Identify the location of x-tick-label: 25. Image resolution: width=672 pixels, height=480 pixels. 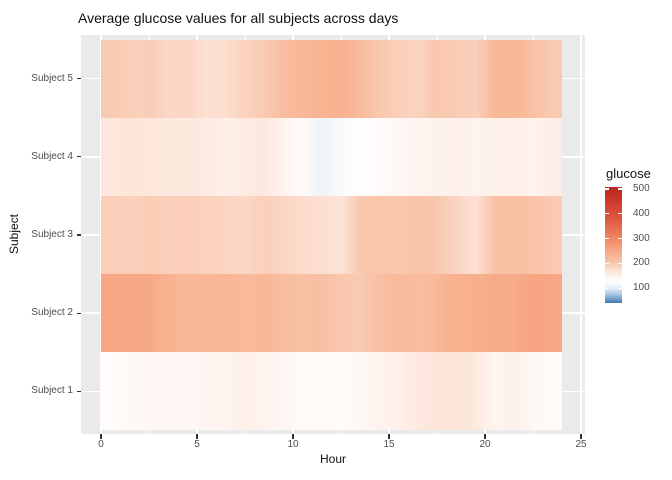
(581, 444).